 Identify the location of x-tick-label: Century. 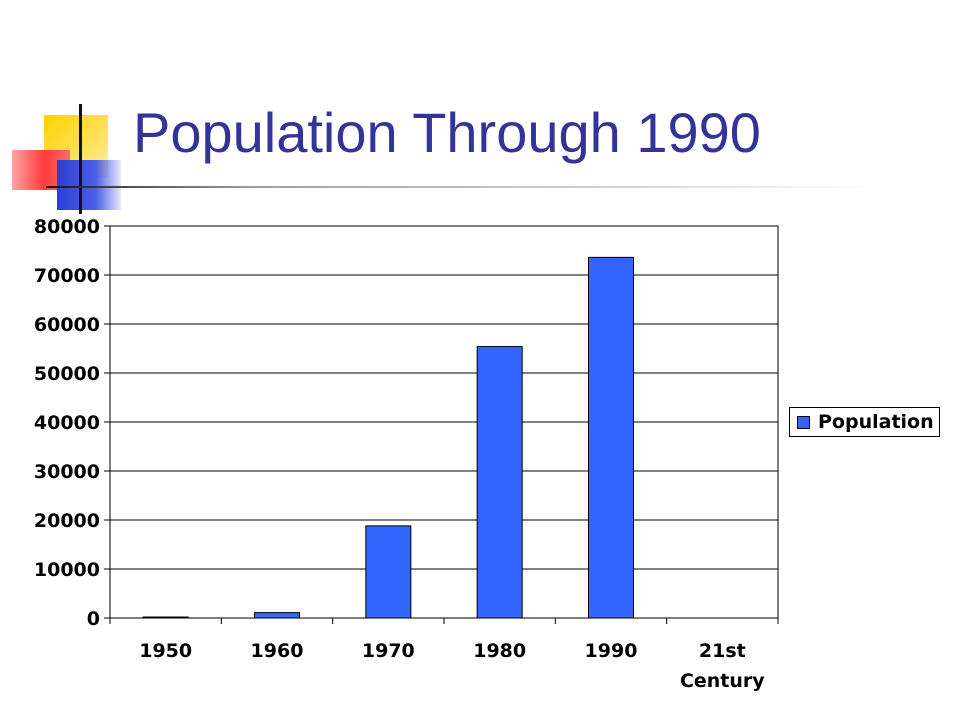
(722, 681).